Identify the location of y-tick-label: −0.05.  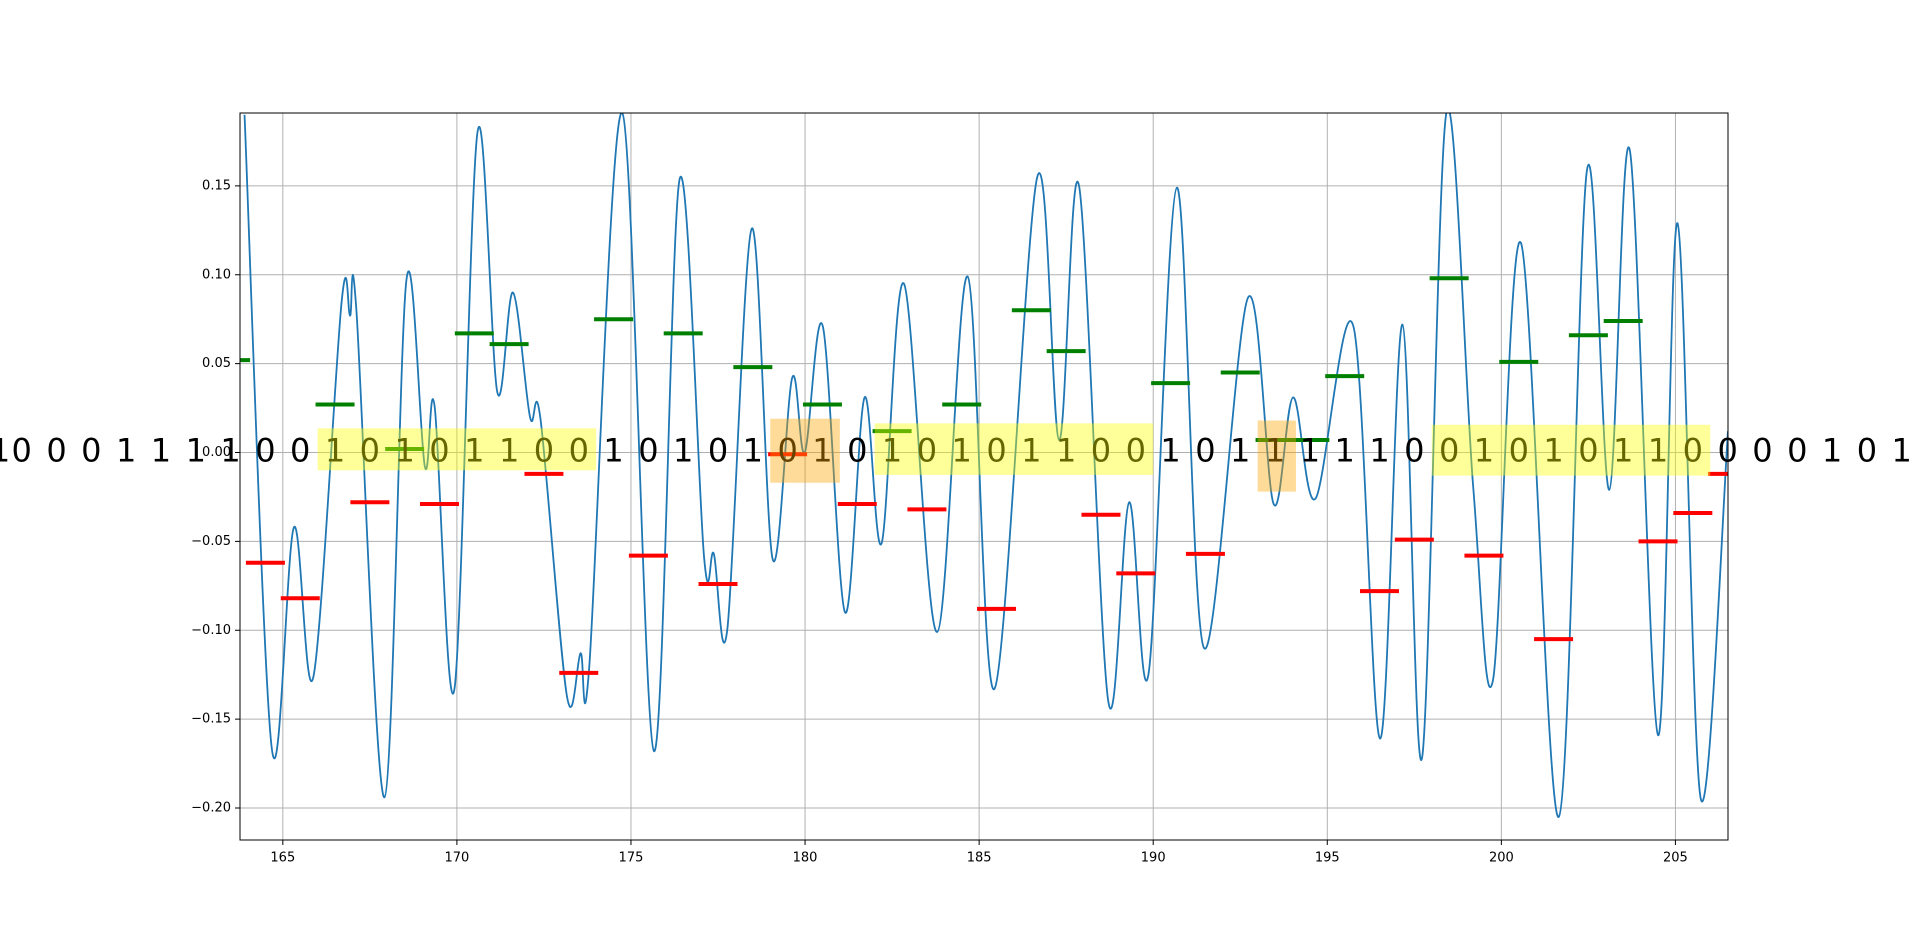
(211, 541).